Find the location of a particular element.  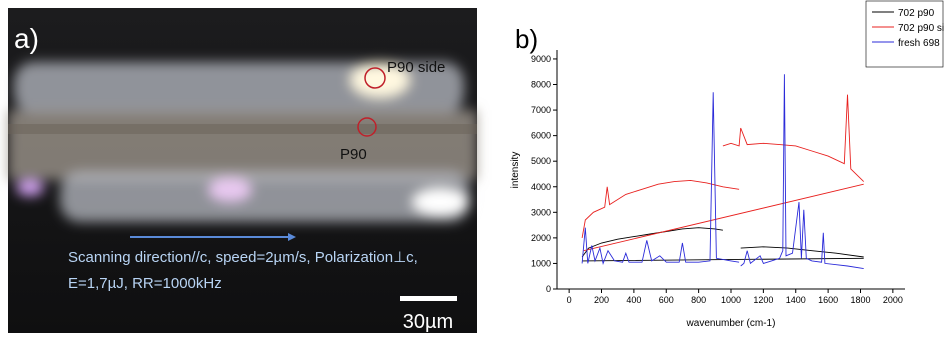

y-tick-label: 5000 is located at coordinates (541, 161).